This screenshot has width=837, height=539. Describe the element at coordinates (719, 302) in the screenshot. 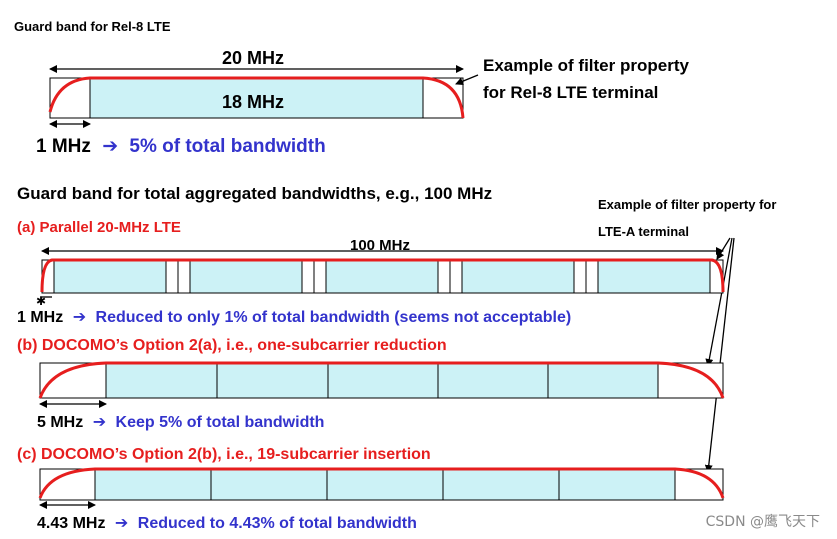

I see `ltea-pointer-b` at that location.